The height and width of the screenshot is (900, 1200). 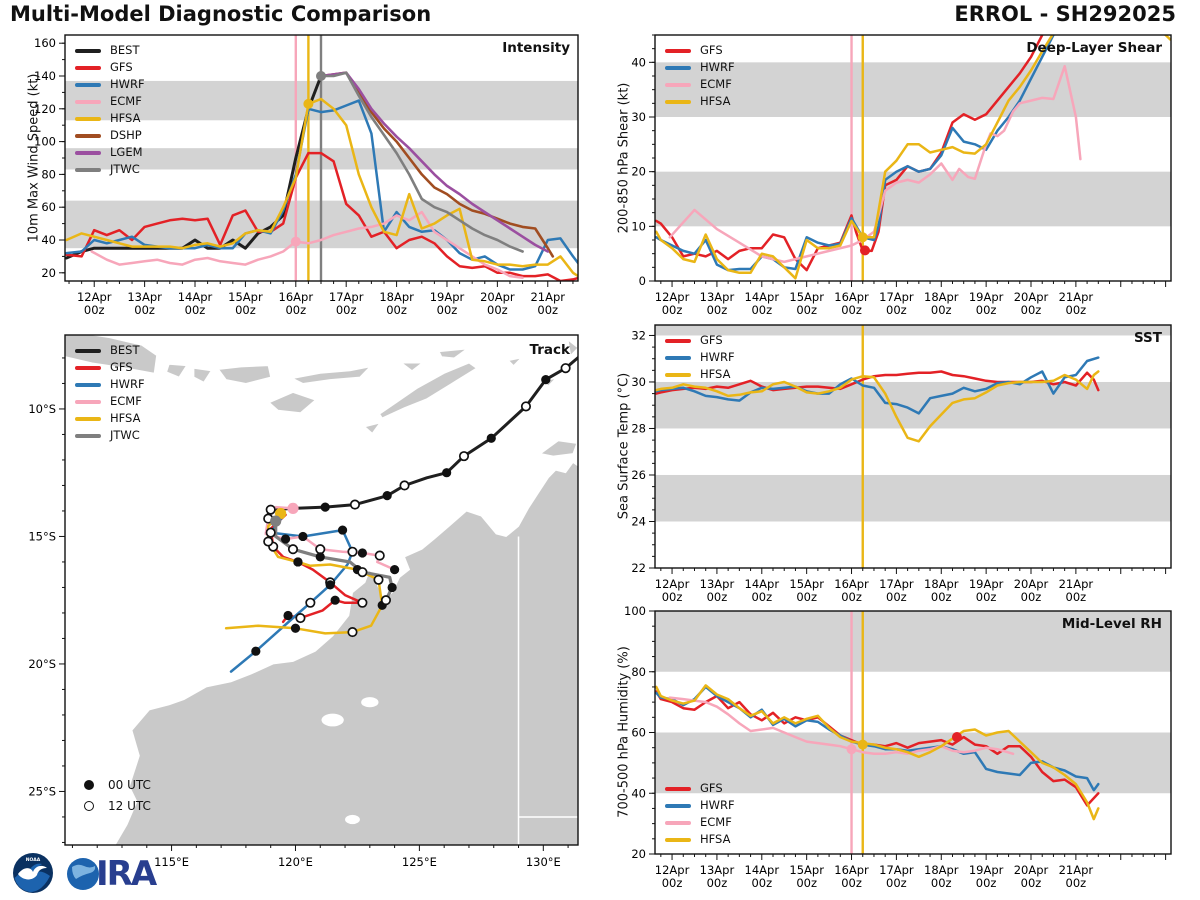 What do you see at coordinates (536, 48) in the screenshot?
I see `intensity-panel-title: Intensity` at bounding box center [536, 48].